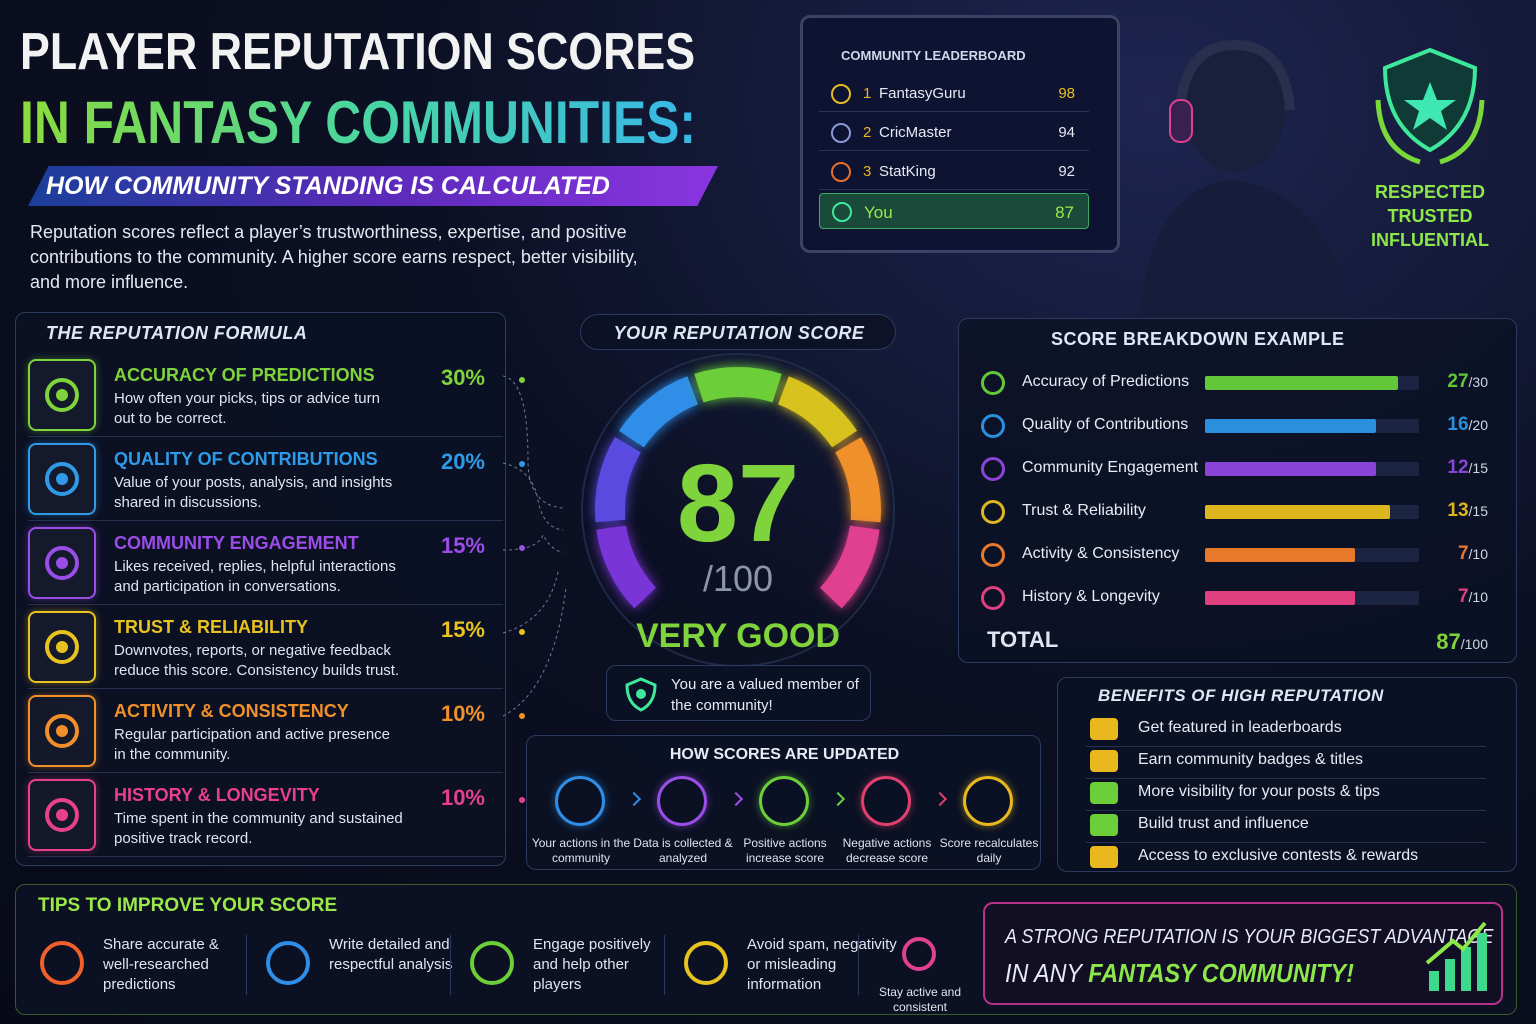 Image resolution: width=1536 pixels, height=1024 pixels. I want to click on gauge-title: YOUR REPUTATION SCORE, so click(739, 333).